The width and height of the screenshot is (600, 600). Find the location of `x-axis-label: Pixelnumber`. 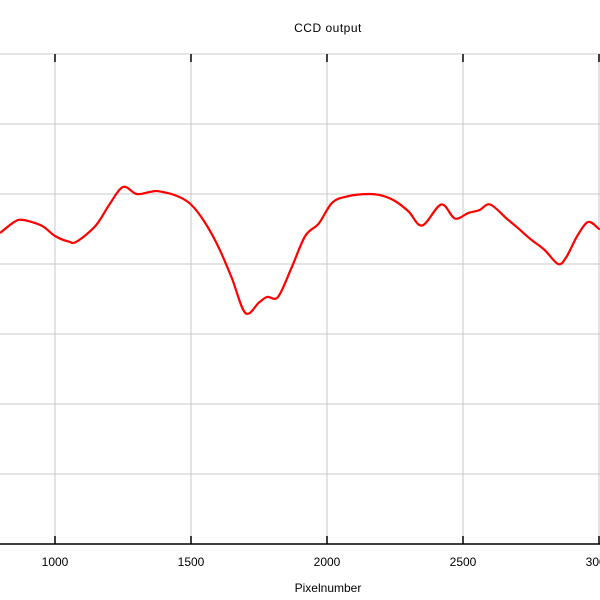

x-axis-label: Pixelnumber is located at coordinates (328, 588).